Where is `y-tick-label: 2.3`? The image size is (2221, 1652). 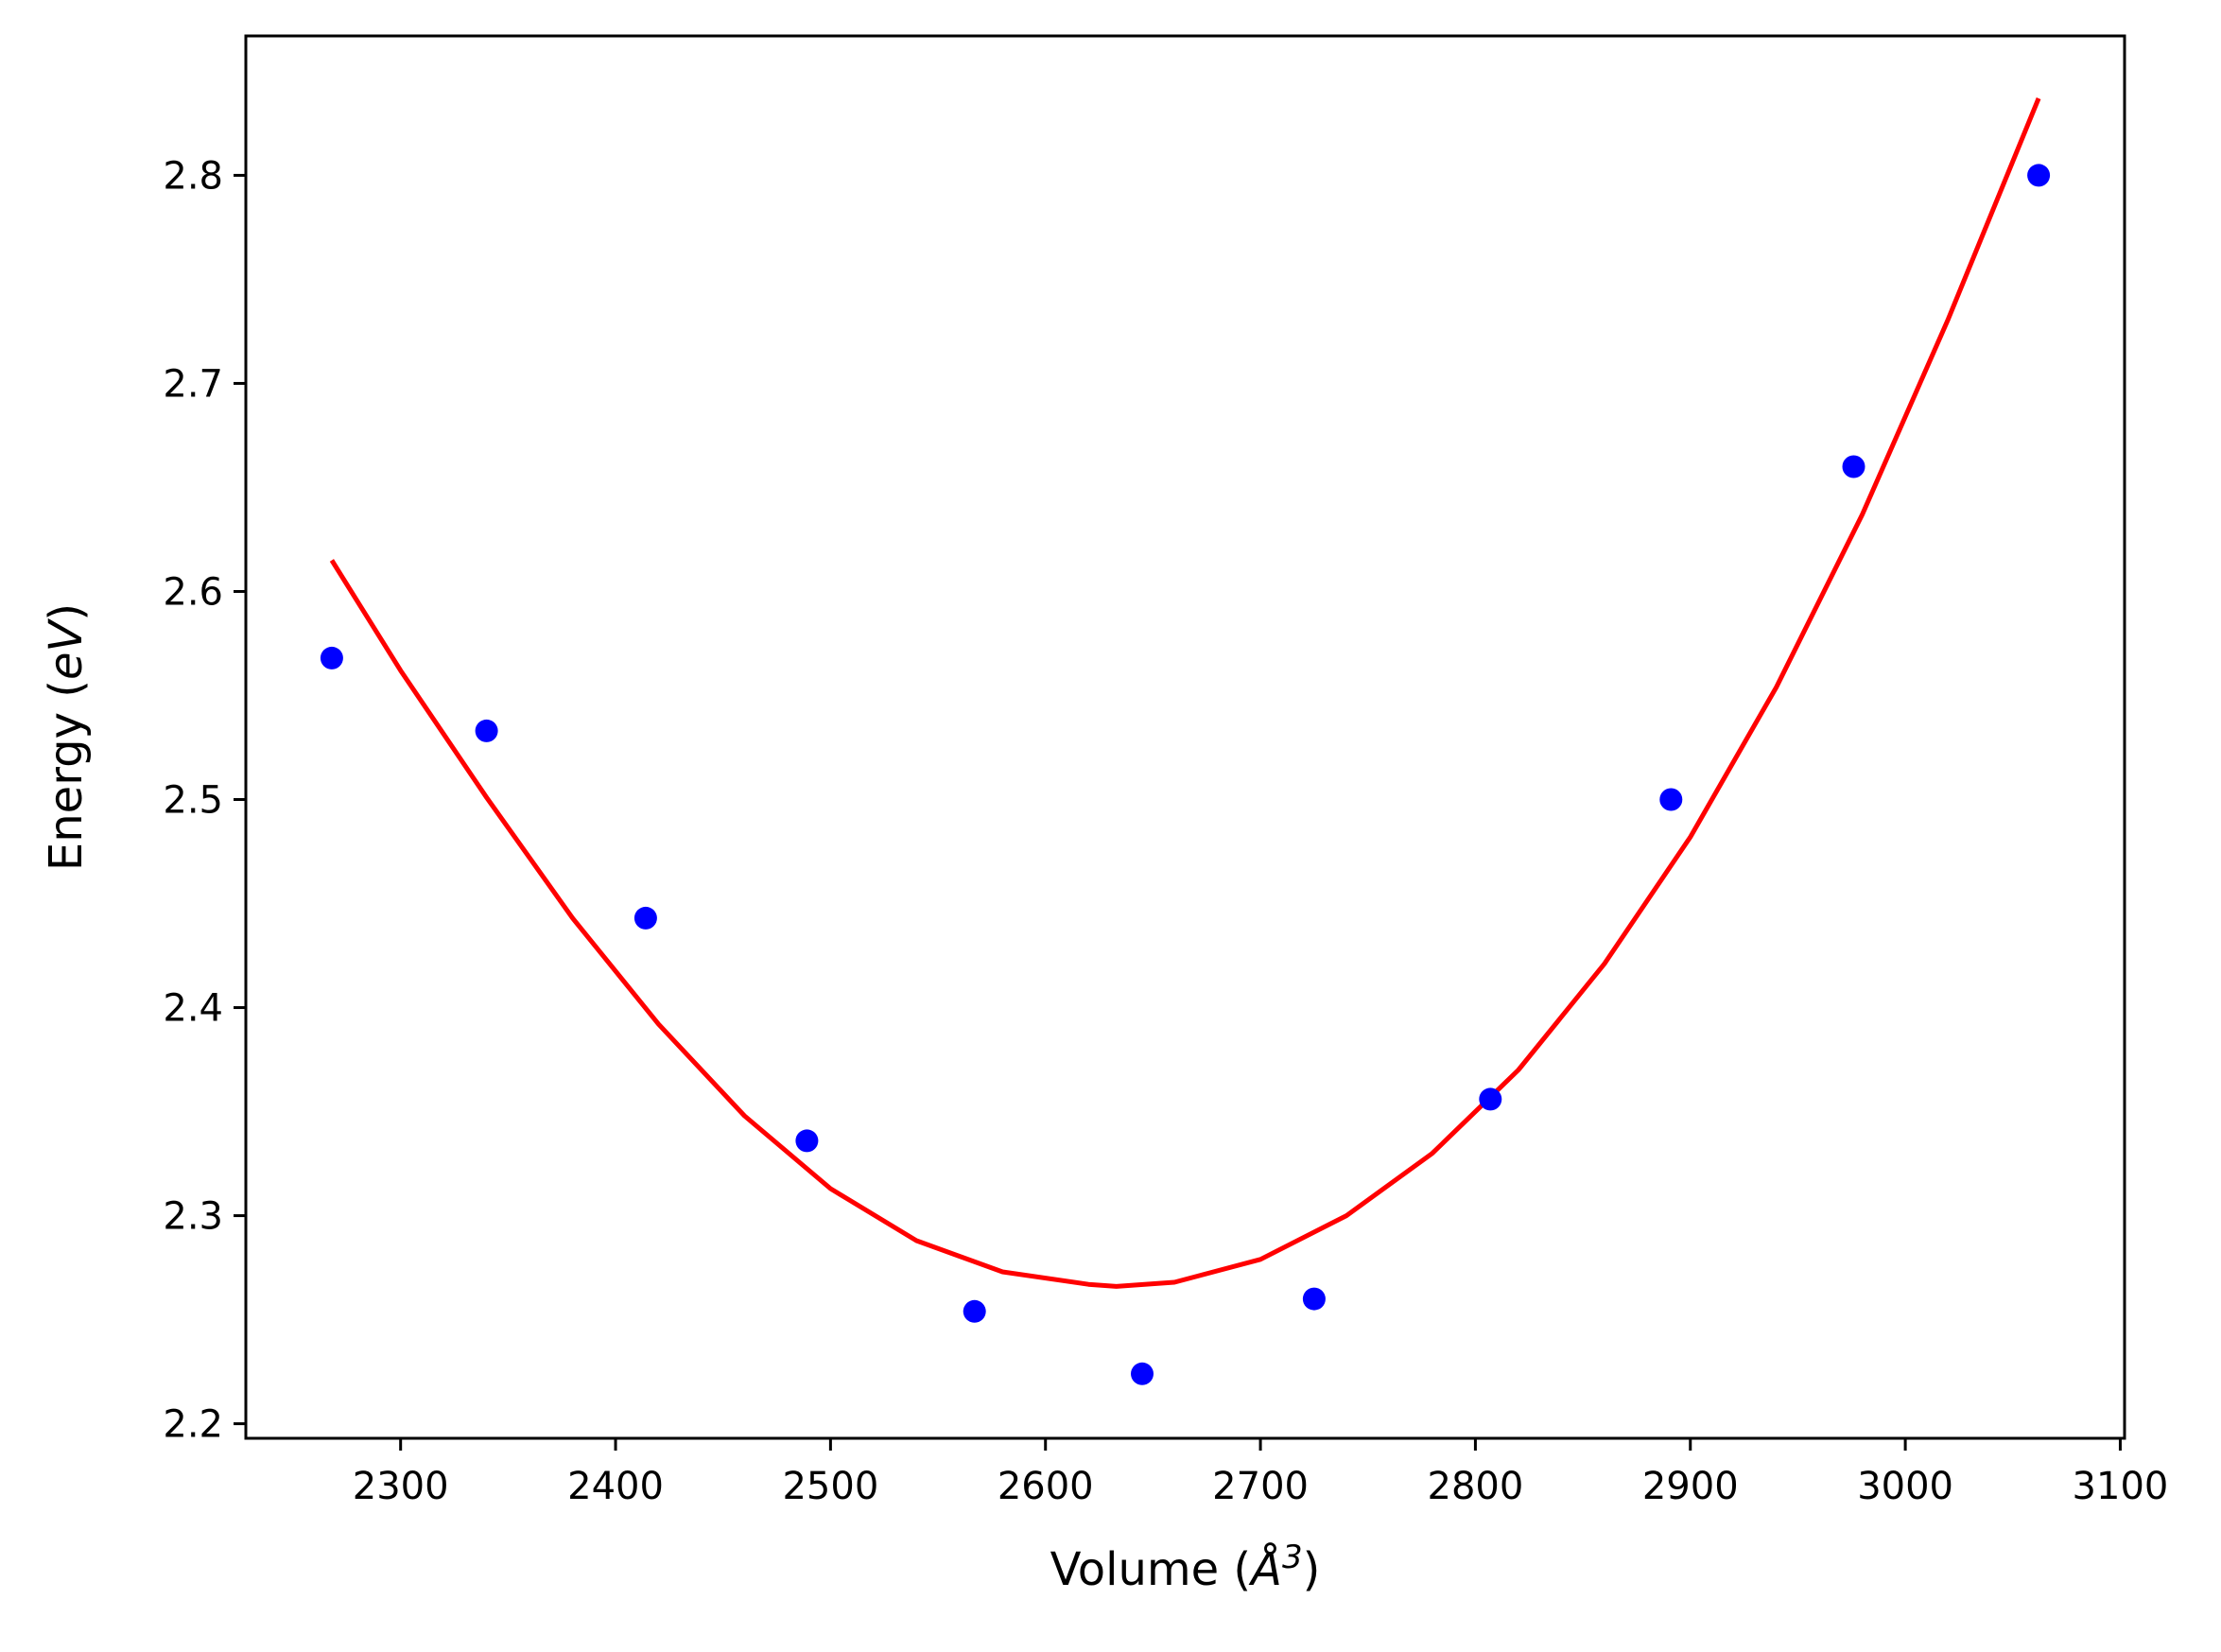
y-tick-label: 2.3 is located at coordinates (193, 1217).